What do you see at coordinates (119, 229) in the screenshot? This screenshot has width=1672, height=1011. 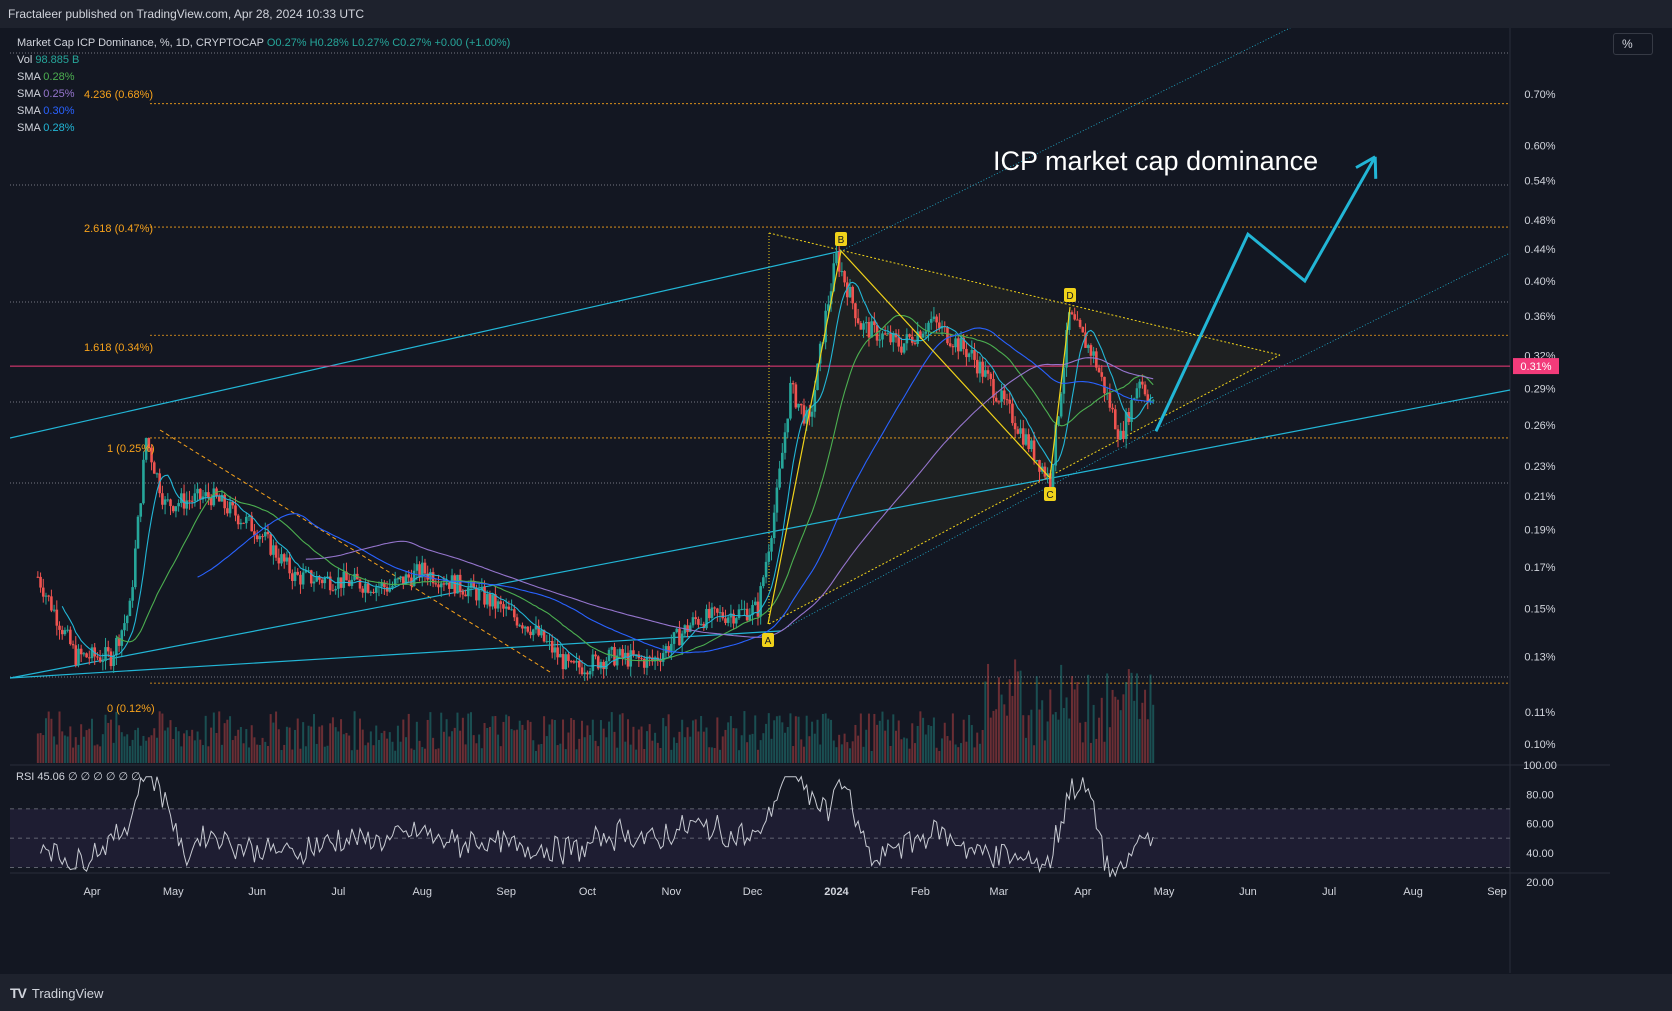 I see `fib-label: 2.618 (0.47%)` at bounding box center [119, 229].